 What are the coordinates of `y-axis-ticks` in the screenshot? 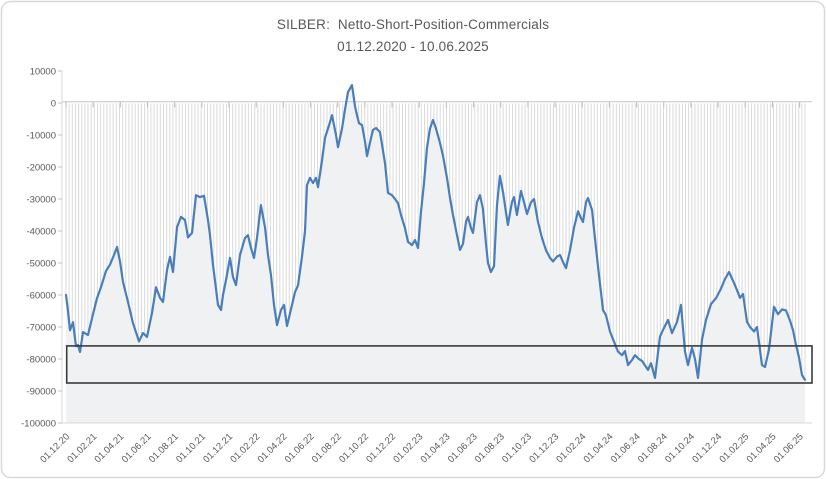 It's located at (60, 247).